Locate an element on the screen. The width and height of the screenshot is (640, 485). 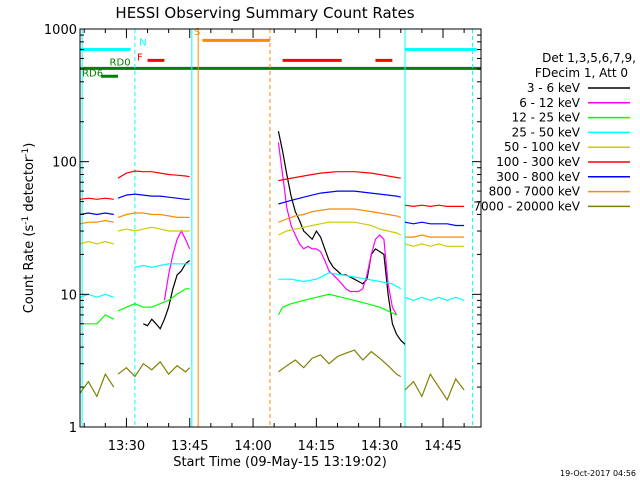
annotation-rd6: RD6 is located at coordinates (92, 73).